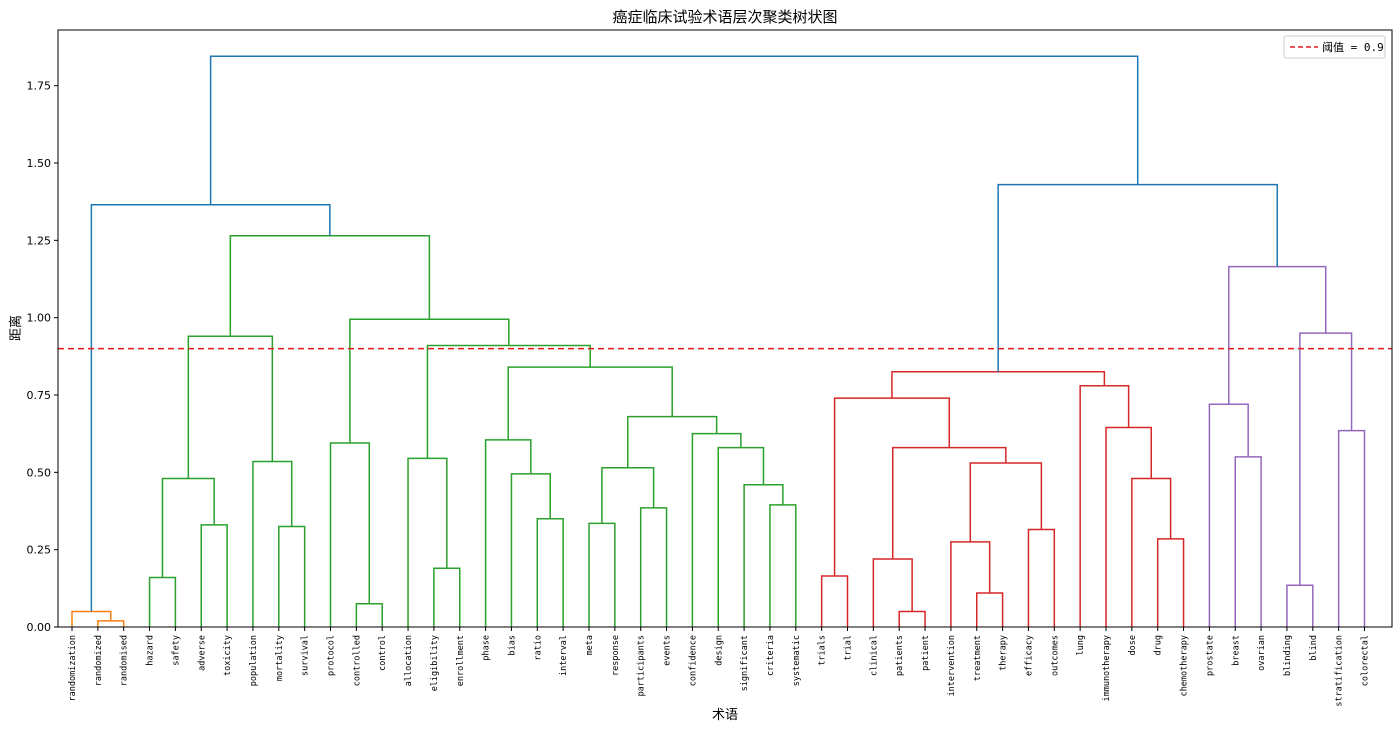 This screenshot has width=1400, height=729. I want to click on leaf-label: clinical, so click(874, 655).